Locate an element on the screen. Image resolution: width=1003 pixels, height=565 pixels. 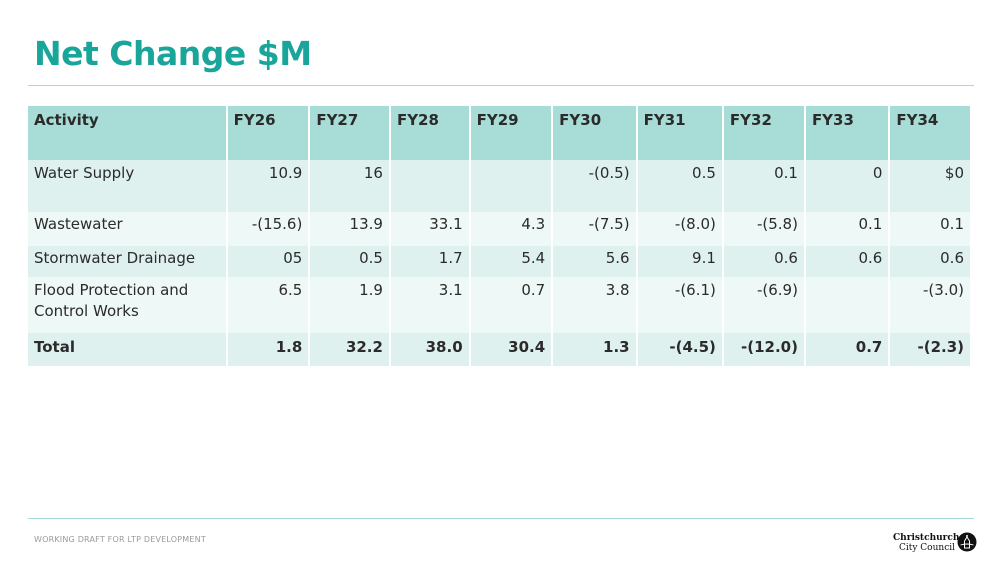
header-fy33: FY33 is located at coordinates (847, 133).